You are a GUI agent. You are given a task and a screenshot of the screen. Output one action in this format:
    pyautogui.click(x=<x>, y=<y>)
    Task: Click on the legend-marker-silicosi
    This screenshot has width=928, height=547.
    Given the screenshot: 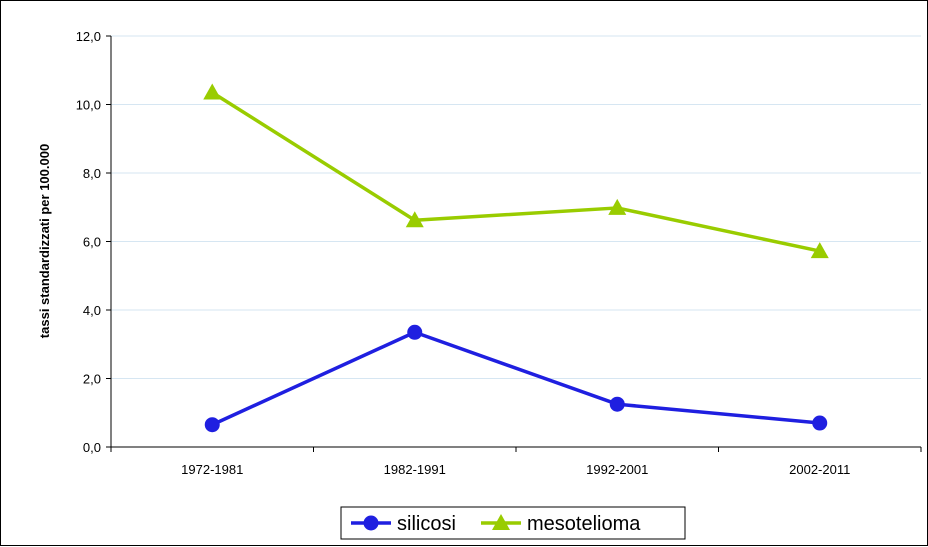 What is the action you would take?
    pyautogui.click(x=371, y=523)
    